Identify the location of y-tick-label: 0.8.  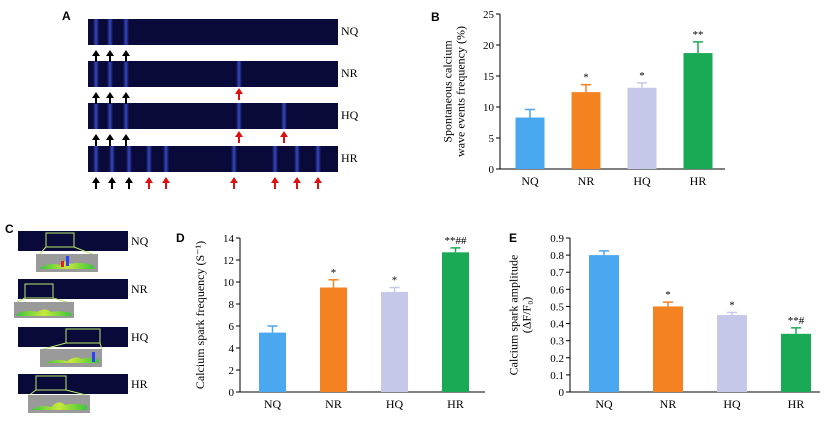
(557, 256).